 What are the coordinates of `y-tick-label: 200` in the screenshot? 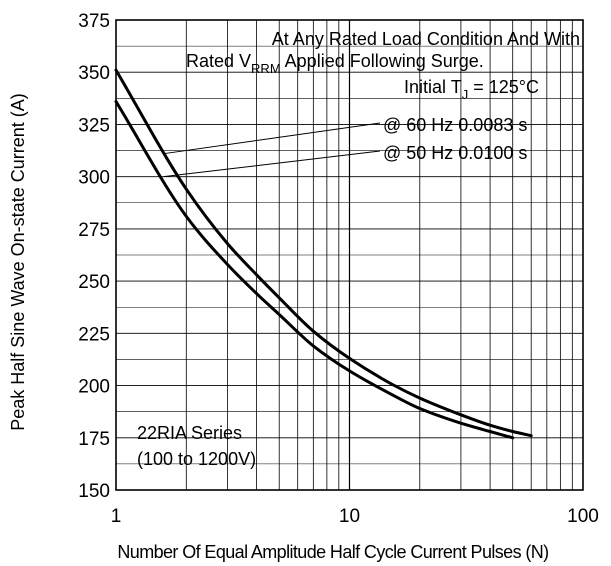 It's located at (94, 387).